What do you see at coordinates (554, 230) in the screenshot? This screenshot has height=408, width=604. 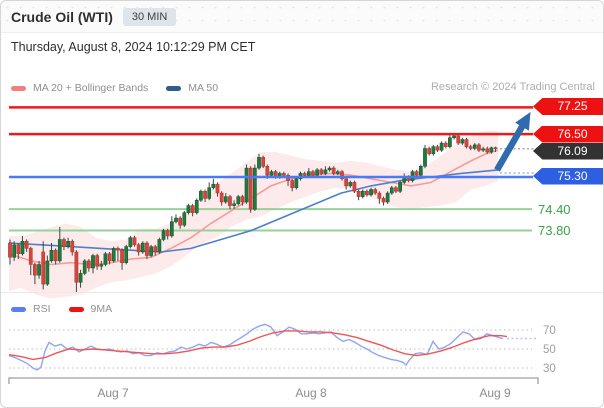 I see `support-label-2: 73.80` at bounding box center [554, 230].